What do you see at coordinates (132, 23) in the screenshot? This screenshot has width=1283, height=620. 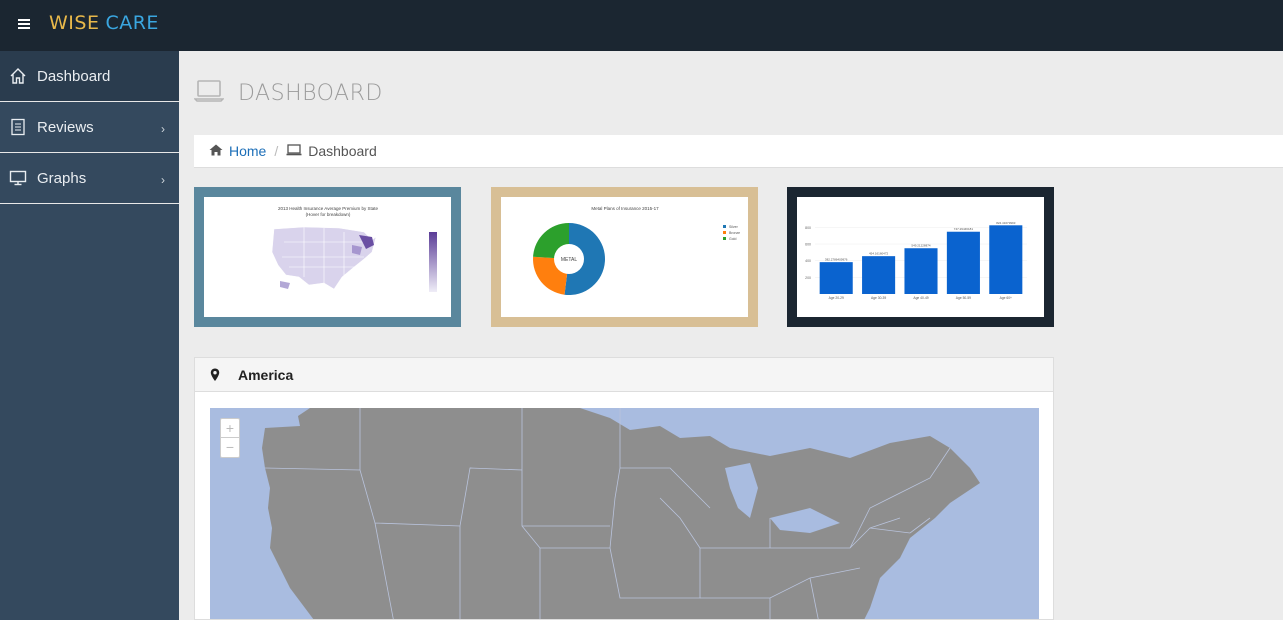 I see `brand-part2: CARE` at bounding box center [132, 23].